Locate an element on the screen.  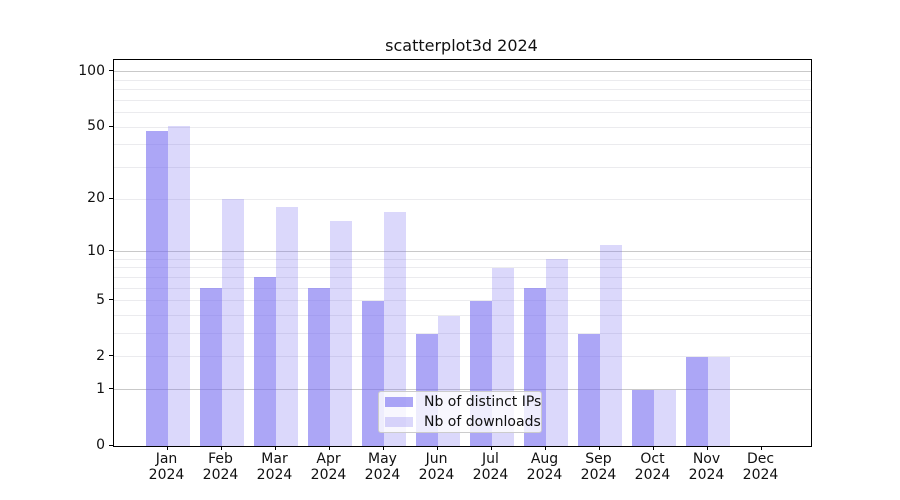
x-tick-label-jun: Jun 2024 is located at coordinates (436, 467).